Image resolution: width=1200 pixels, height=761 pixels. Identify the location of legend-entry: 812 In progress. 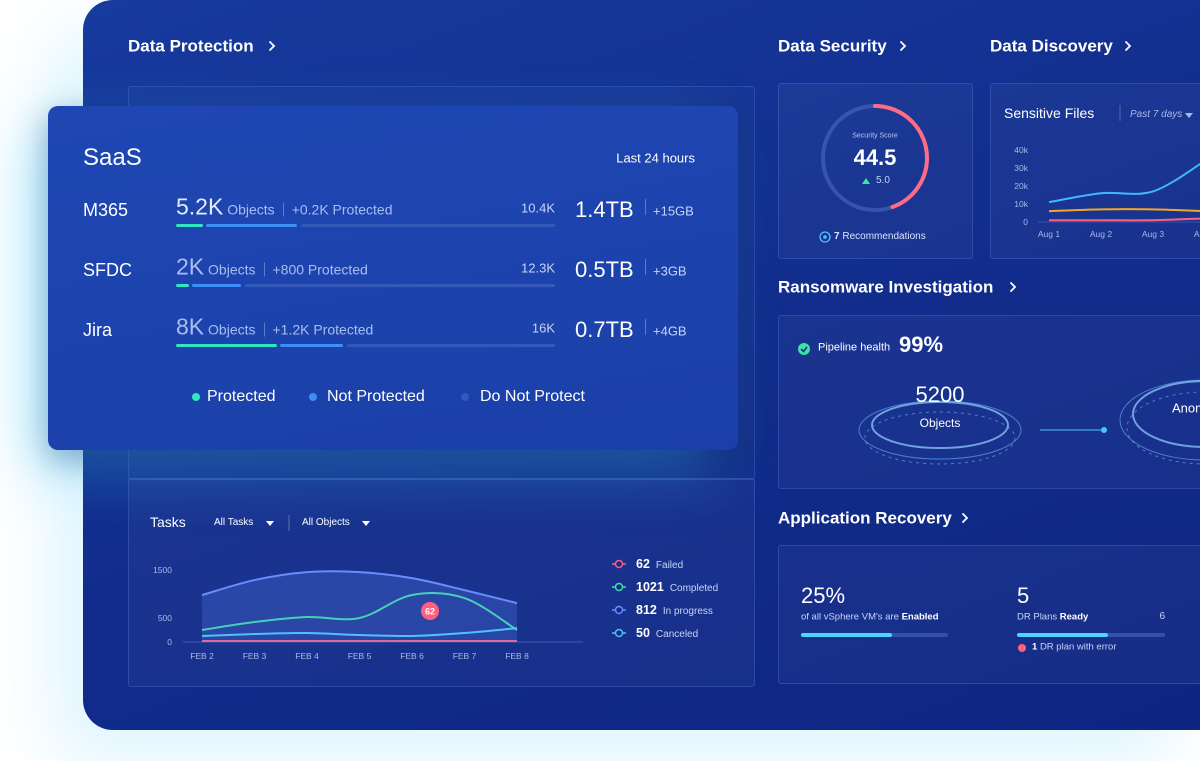
(674, 610).